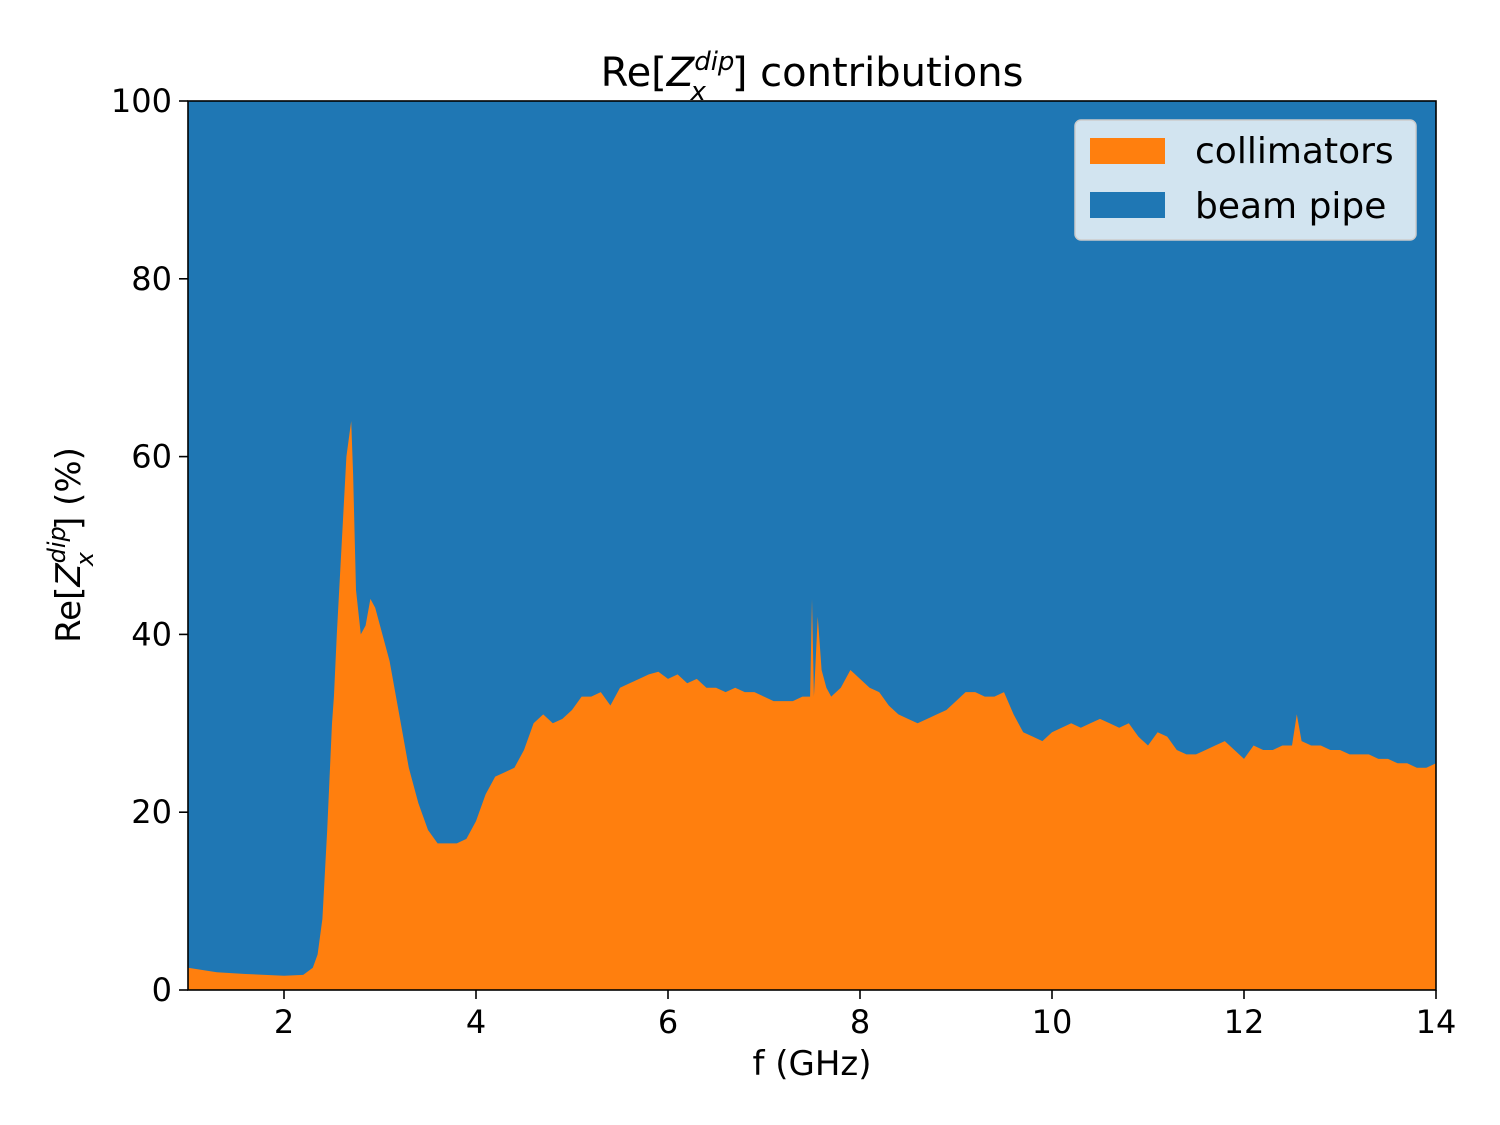  What do you see at coordinates (811, 1064) in the screenshot?
I see `x-axis-label: f (GHz)` at bounding box center [811, 1064].